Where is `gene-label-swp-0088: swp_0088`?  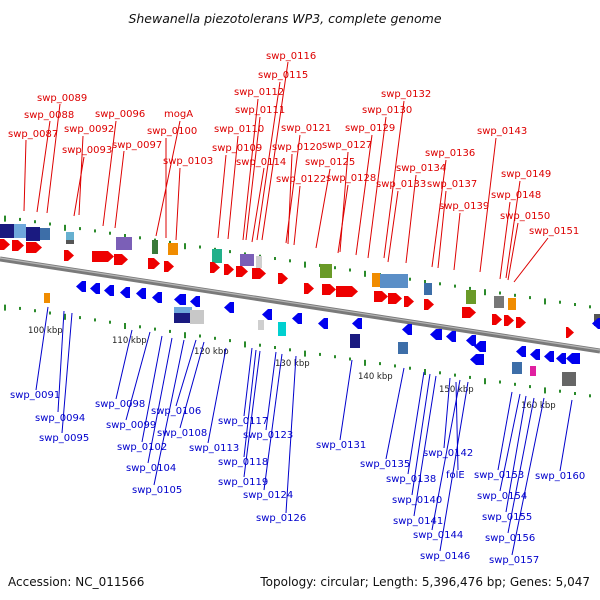
gene-label-swp-0088: swp_0088 is located at coordinates (49, 115).